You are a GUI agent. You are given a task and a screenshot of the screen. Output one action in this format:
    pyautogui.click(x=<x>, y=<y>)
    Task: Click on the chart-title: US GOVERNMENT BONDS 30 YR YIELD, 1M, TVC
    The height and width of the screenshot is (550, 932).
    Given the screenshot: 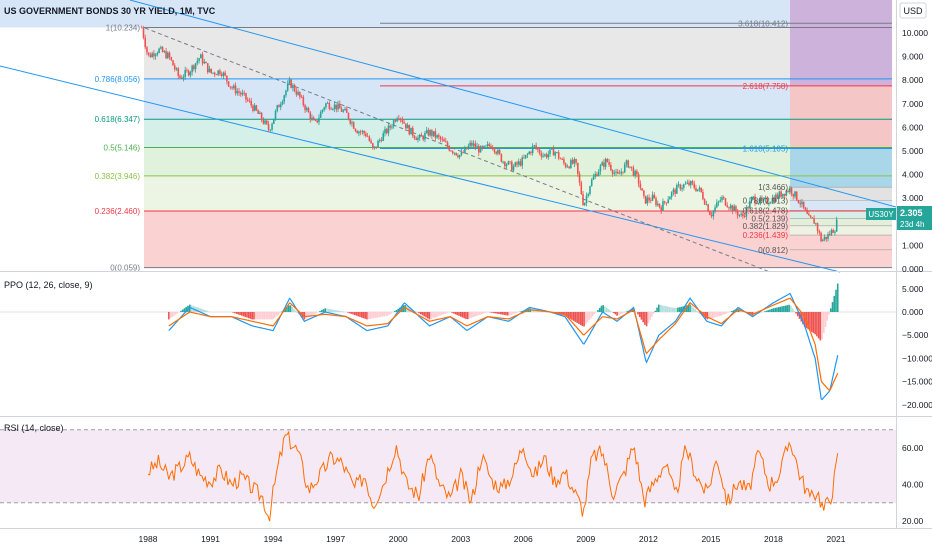 What is the action you would take?
    pyautogui.click(x=110, y=11)
    